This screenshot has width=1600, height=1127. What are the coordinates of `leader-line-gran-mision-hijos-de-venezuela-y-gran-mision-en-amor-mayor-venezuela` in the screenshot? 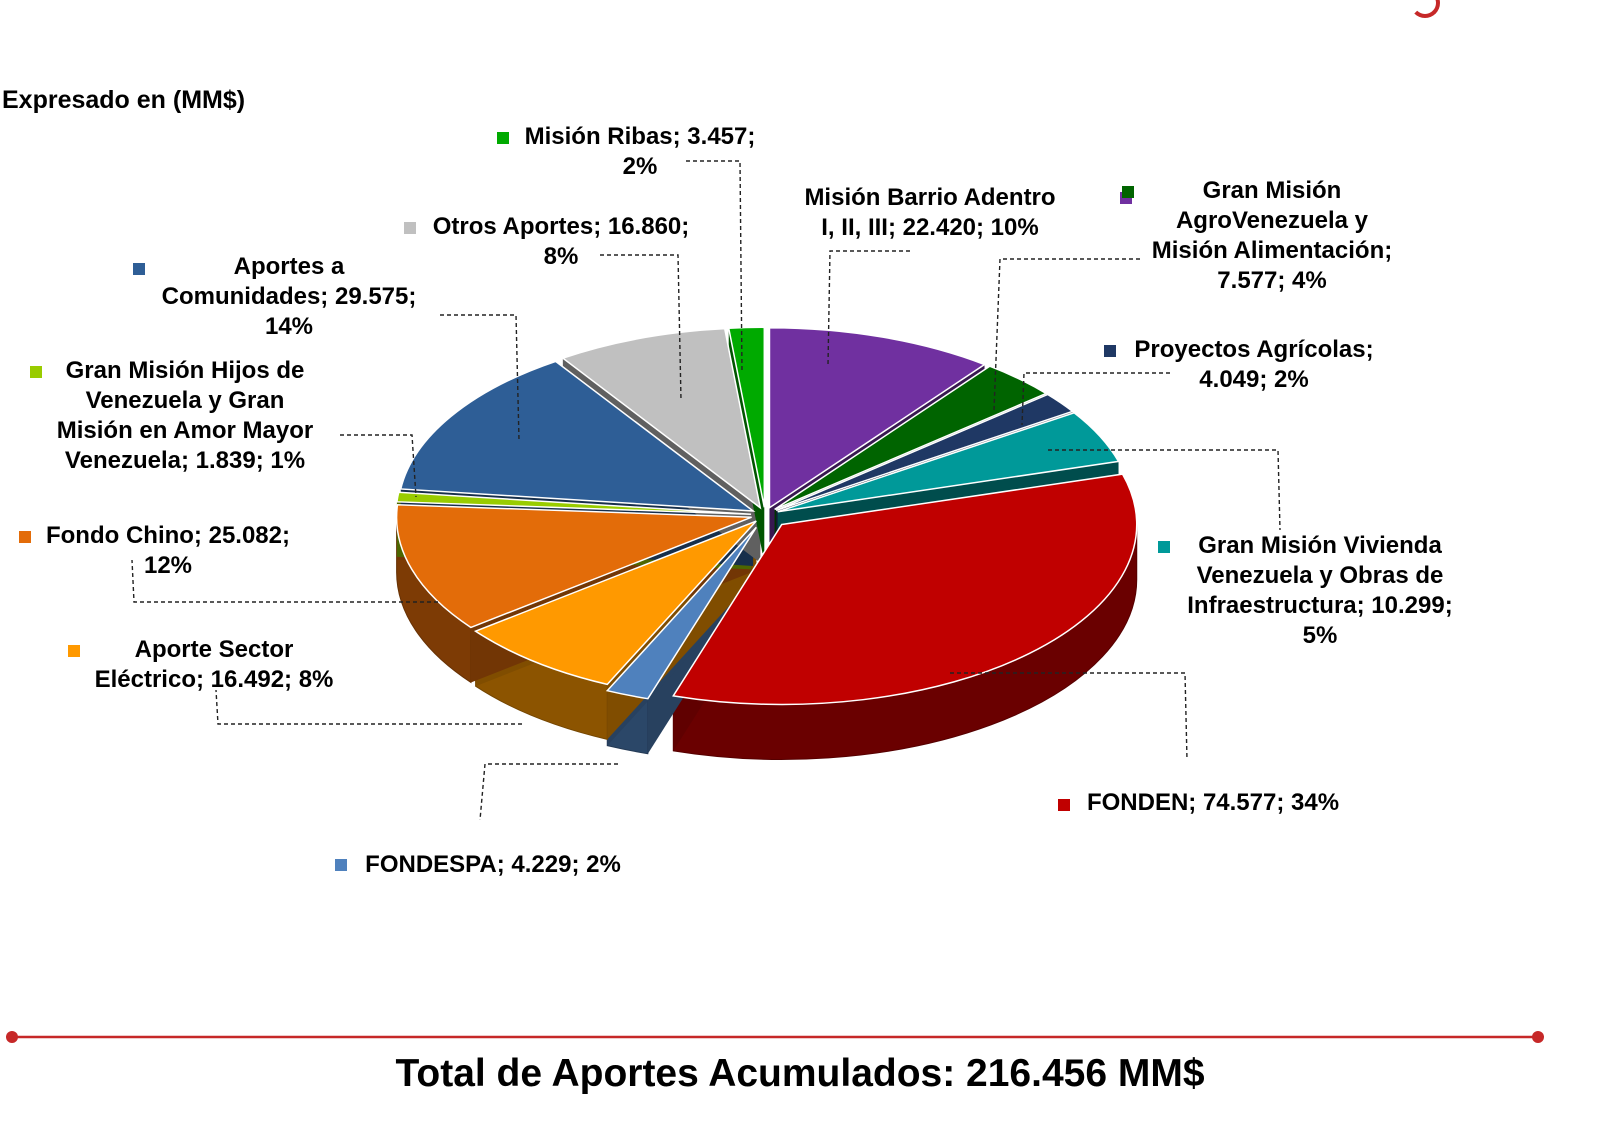 It's located at (378, 466).